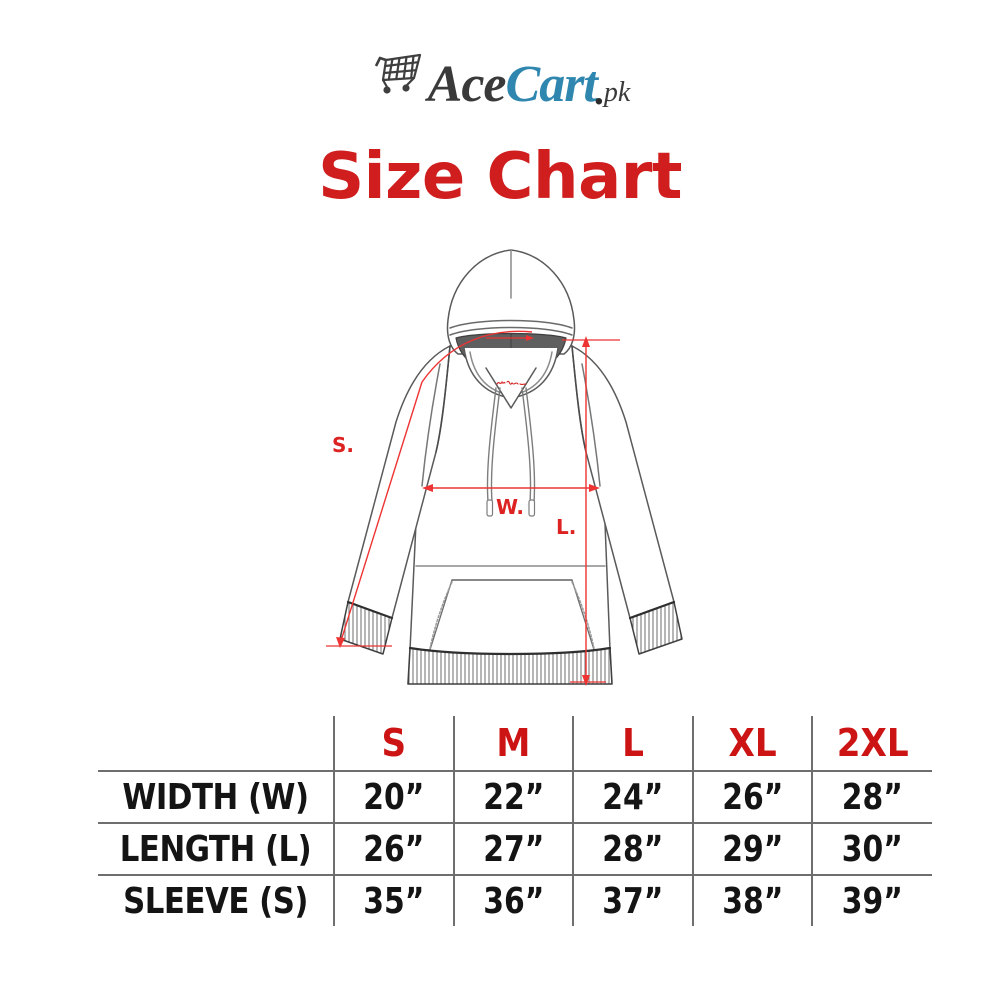  Describe the element at coordinates (752, 743) in the screenshot. I see `column-header-xl: XL` at that location.